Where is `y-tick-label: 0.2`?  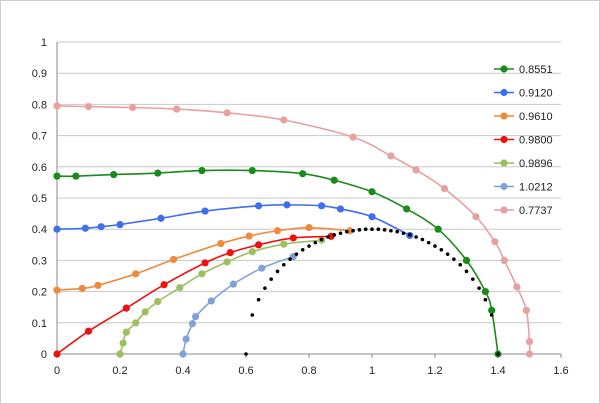 y-tick-label: 0.2 is located at coordinates (39, 293).